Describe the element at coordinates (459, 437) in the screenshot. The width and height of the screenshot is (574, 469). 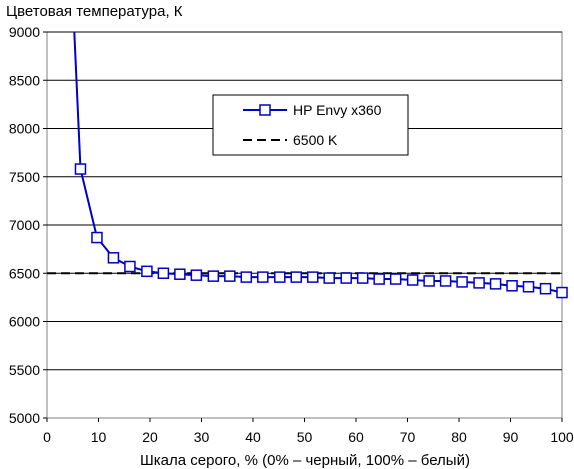
I see `x-tick-label: 80` at that location.